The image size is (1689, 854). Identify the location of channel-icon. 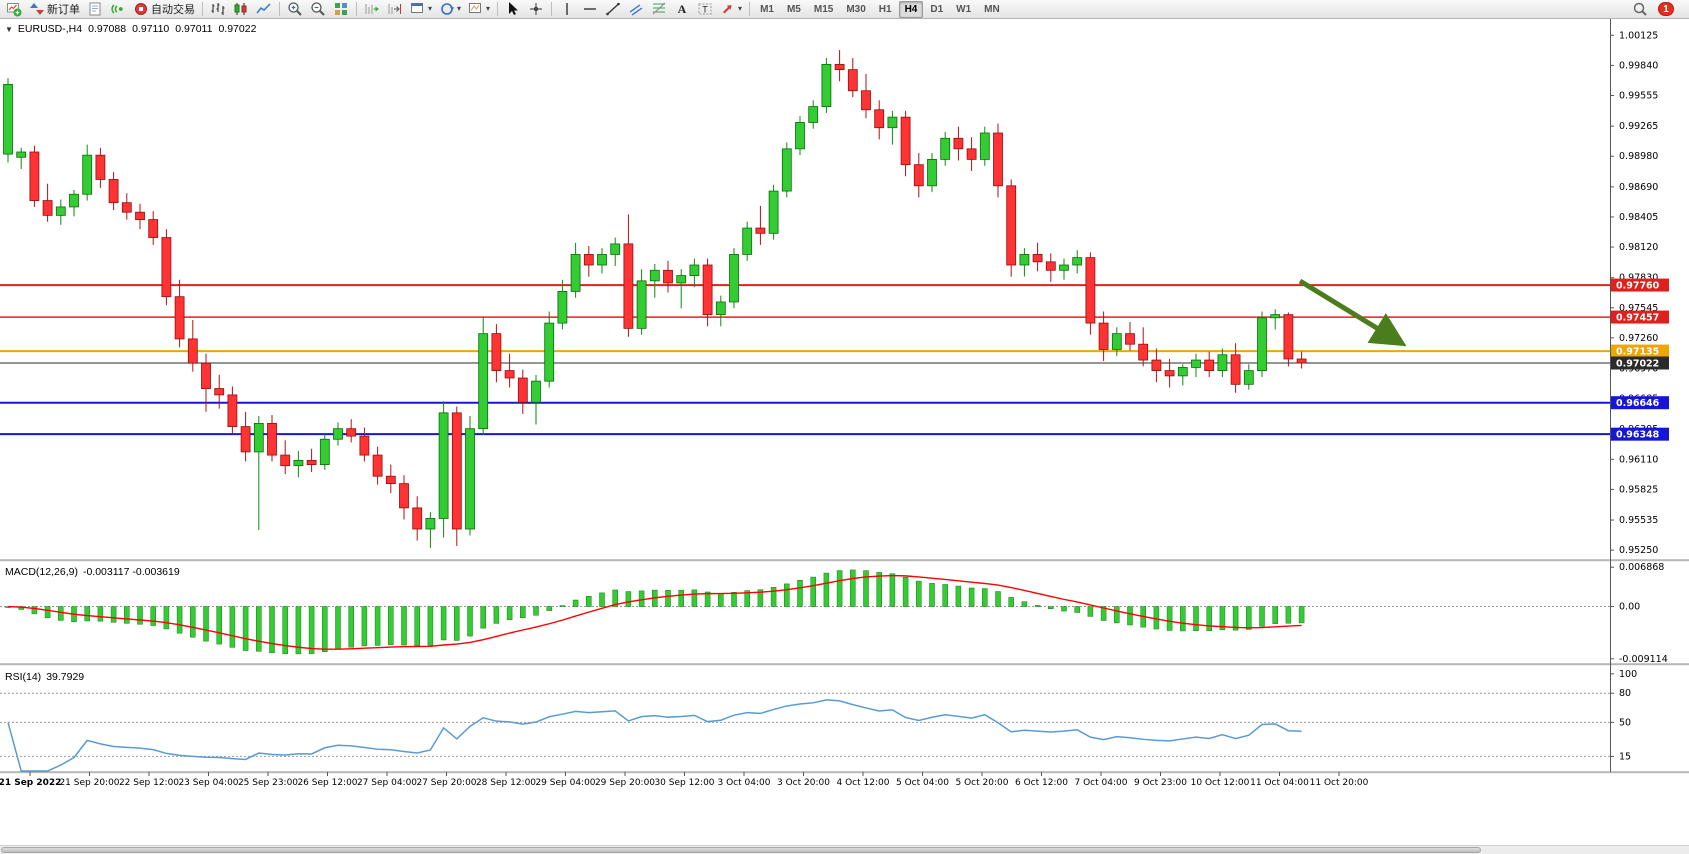
(636, 9).